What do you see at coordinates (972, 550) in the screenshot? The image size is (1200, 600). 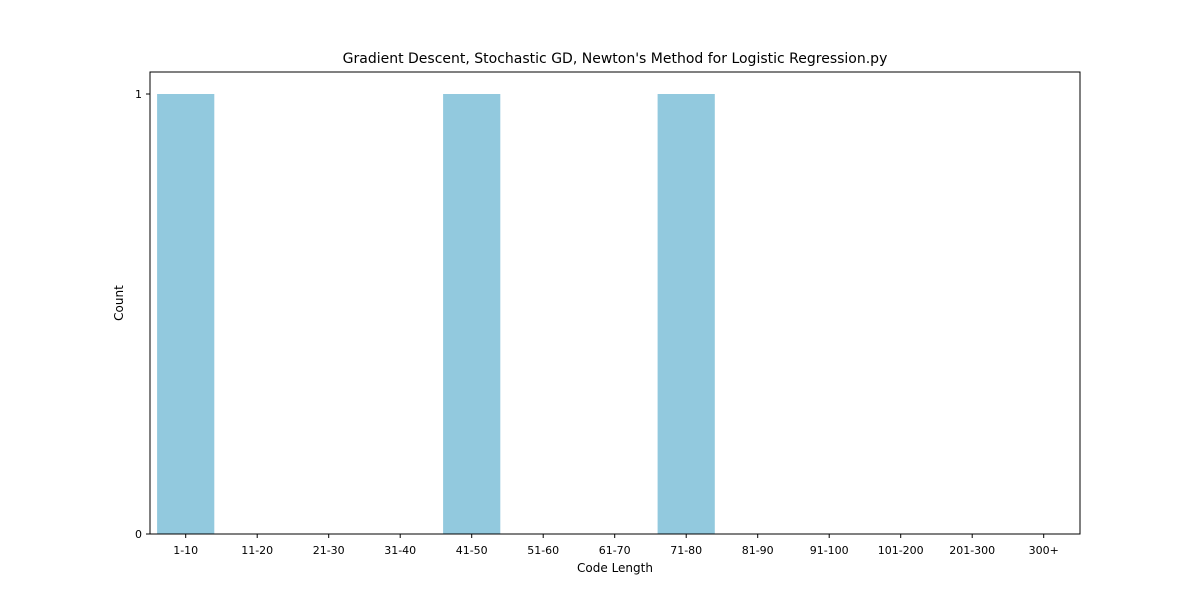 I see `x-tick-label: 201-300` at bounding box center [972, 550].